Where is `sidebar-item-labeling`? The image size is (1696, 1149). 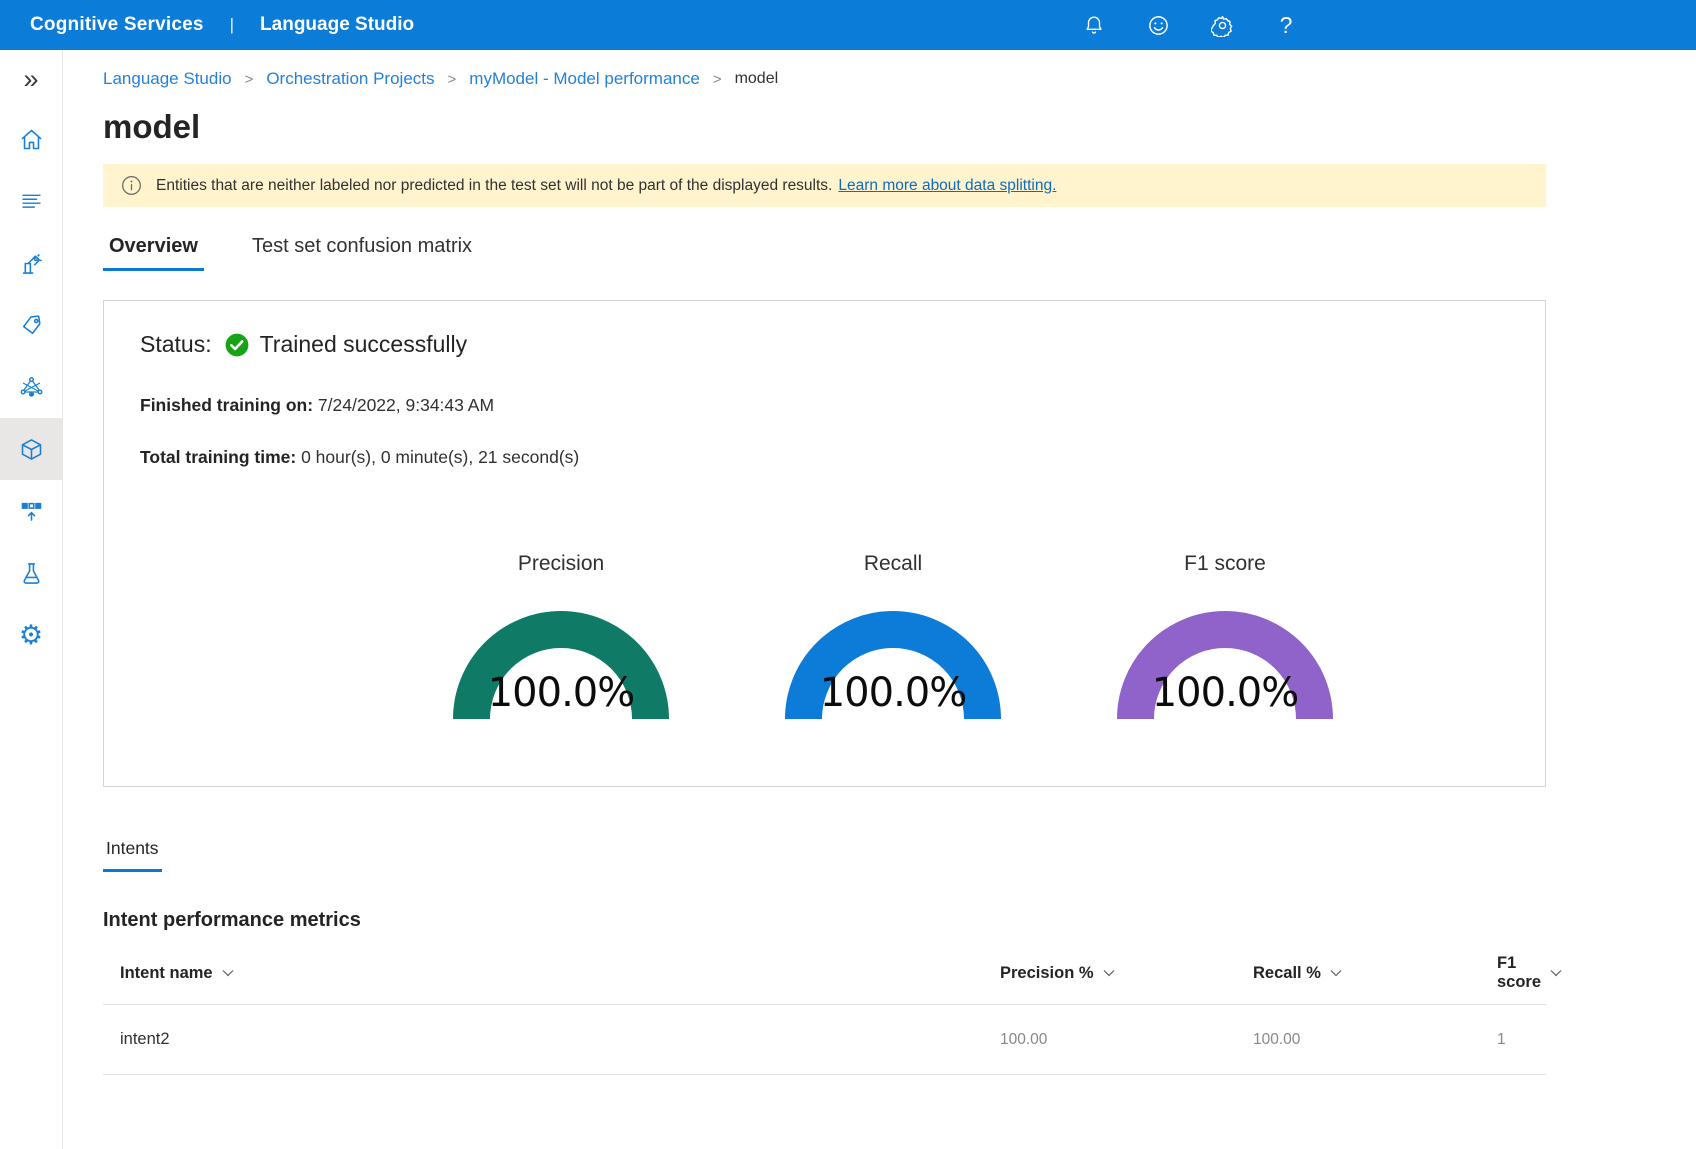 sidebar-item-labeling is located at coordinates (31, 325).